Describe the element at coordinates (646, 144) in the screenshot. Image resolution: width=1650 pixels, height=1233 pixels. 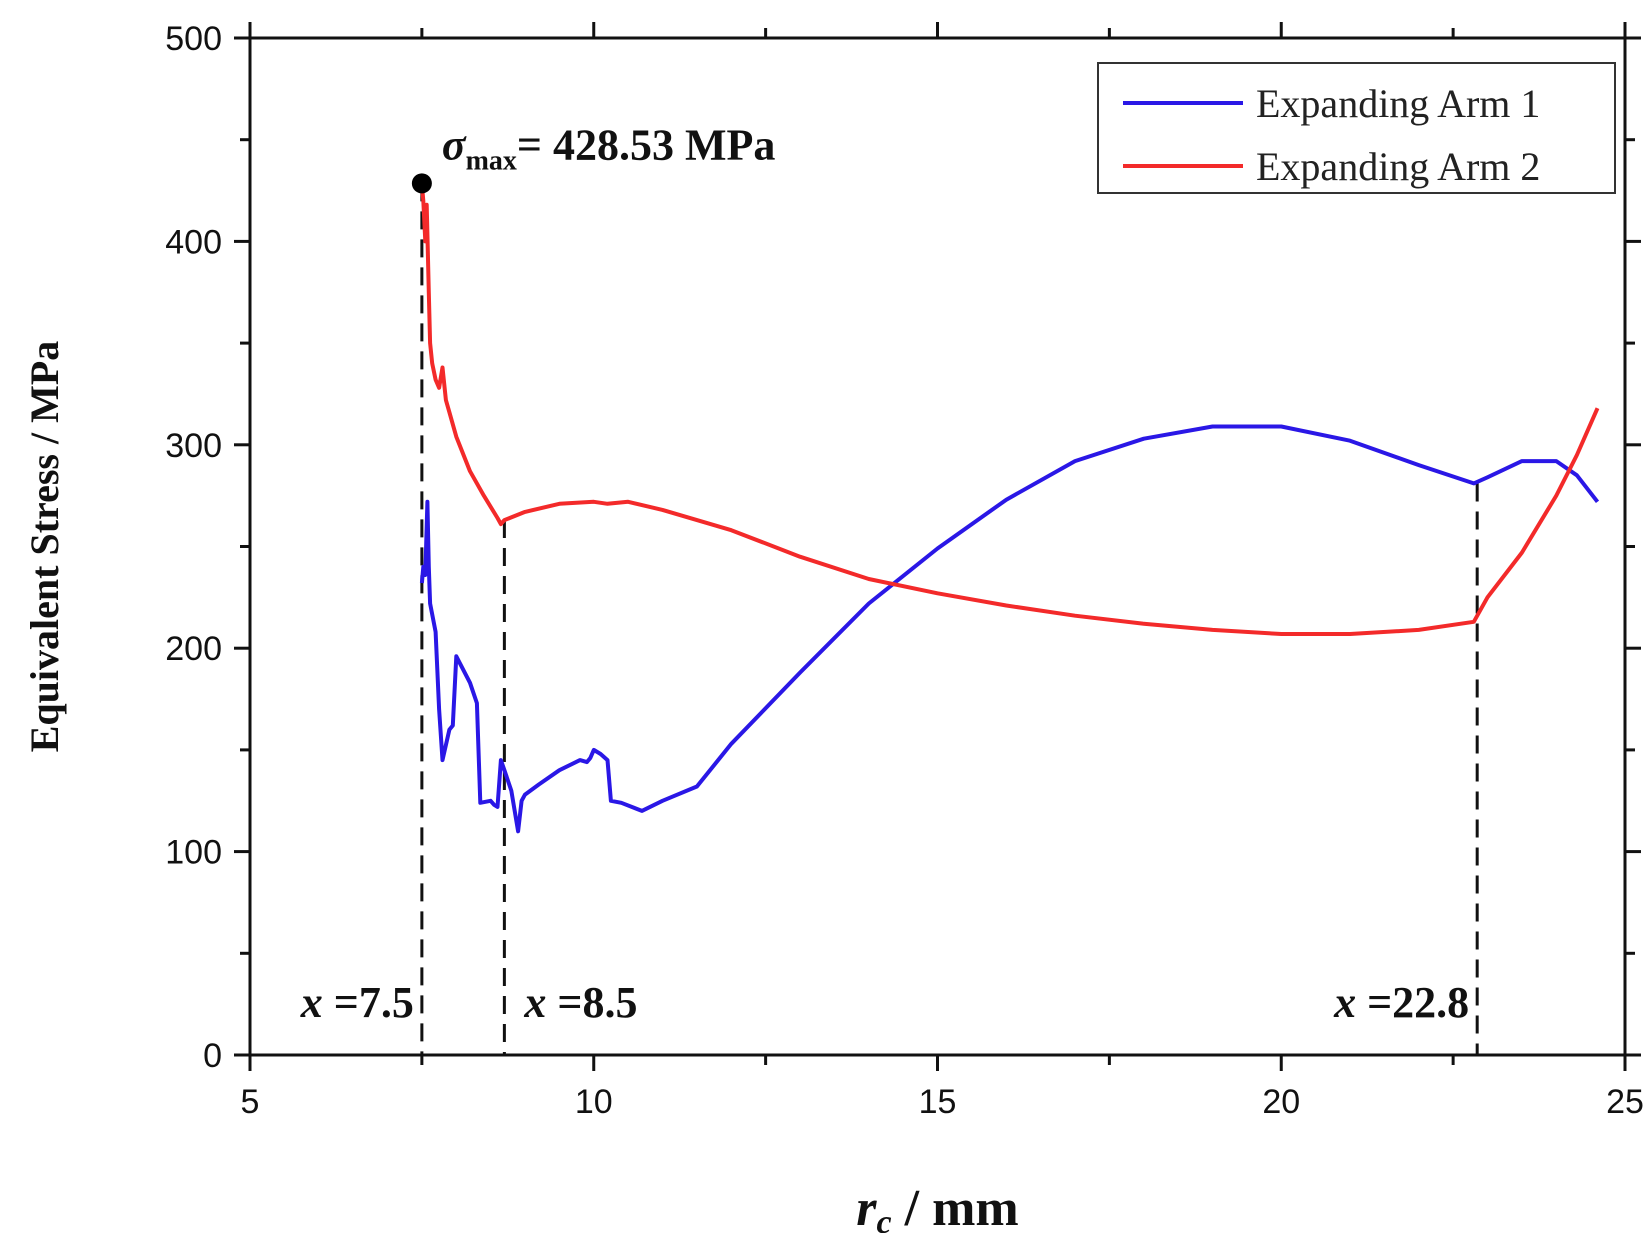
I see `max-stress-value: = 428.53 MPa` at that location.